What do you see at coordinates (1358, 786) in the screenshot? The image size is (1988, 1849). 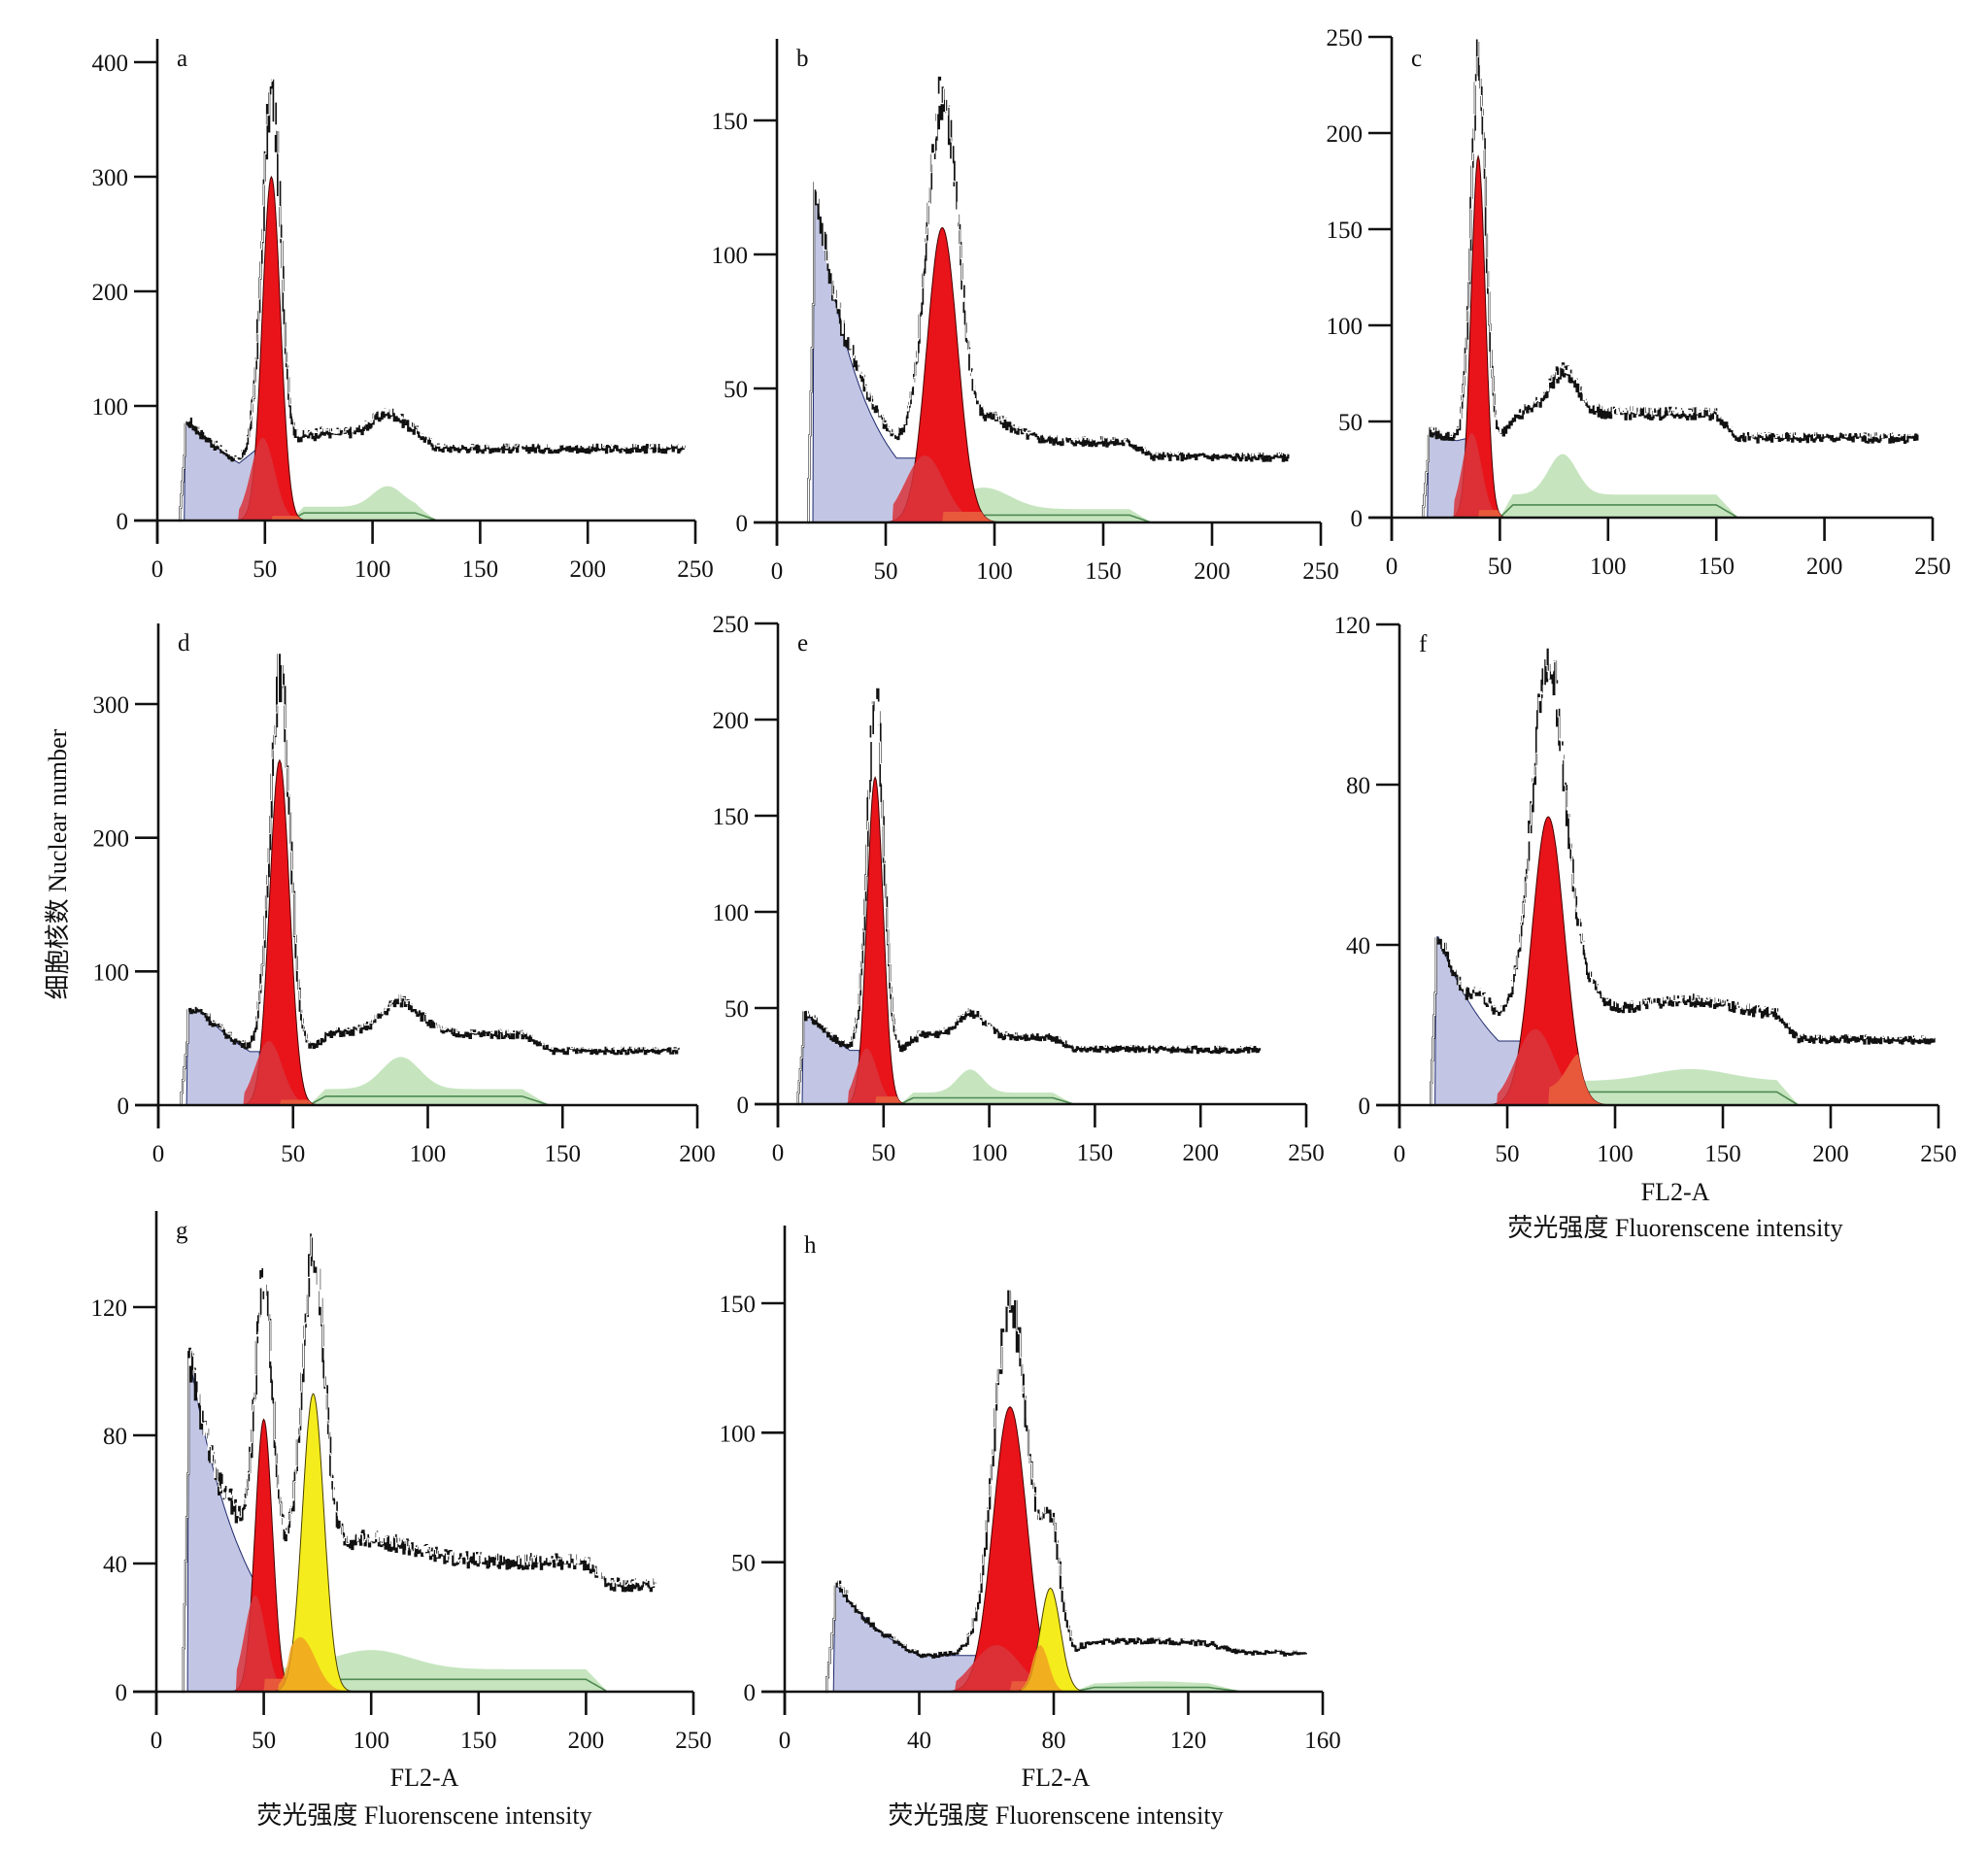 I see `y-tick-label-f: 80` at bounding box center [1358, 786].